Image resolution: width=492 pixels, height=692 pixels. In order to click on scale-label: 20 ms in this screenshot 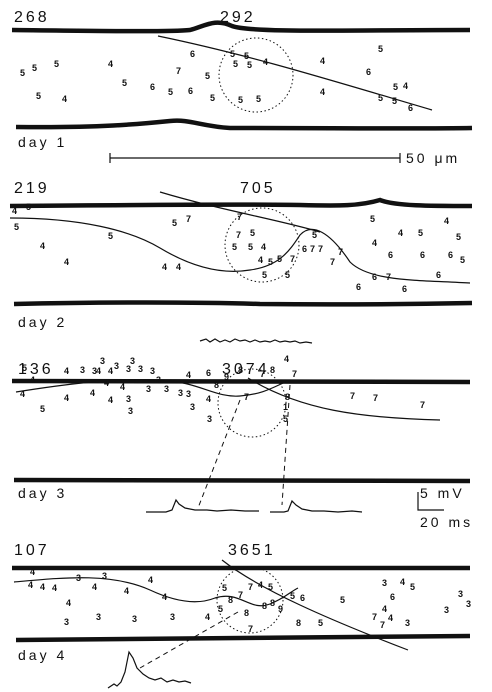, I will do `click(446, 522)`.